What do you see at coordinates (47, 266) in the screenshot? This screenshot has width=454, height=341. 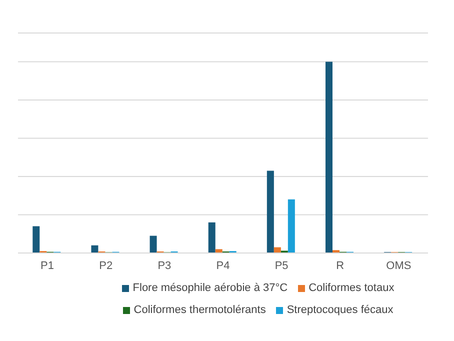 I see `x-tick-label: P1` at bounding box center [47, 266].